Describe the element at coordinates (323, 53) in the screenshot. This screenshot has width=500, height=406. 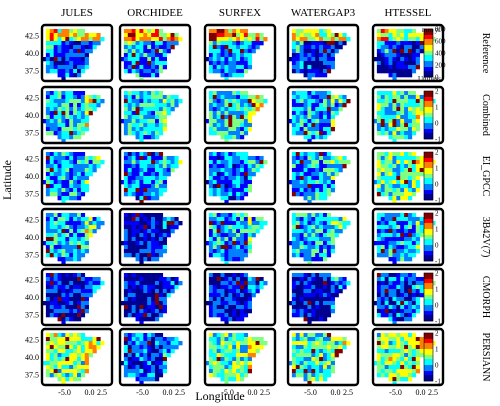
I see `map-panel` at that location.